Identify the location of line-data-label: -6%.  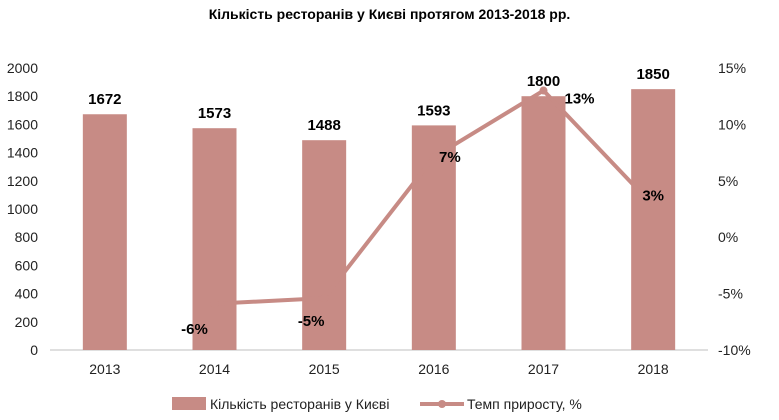
(194, 329).